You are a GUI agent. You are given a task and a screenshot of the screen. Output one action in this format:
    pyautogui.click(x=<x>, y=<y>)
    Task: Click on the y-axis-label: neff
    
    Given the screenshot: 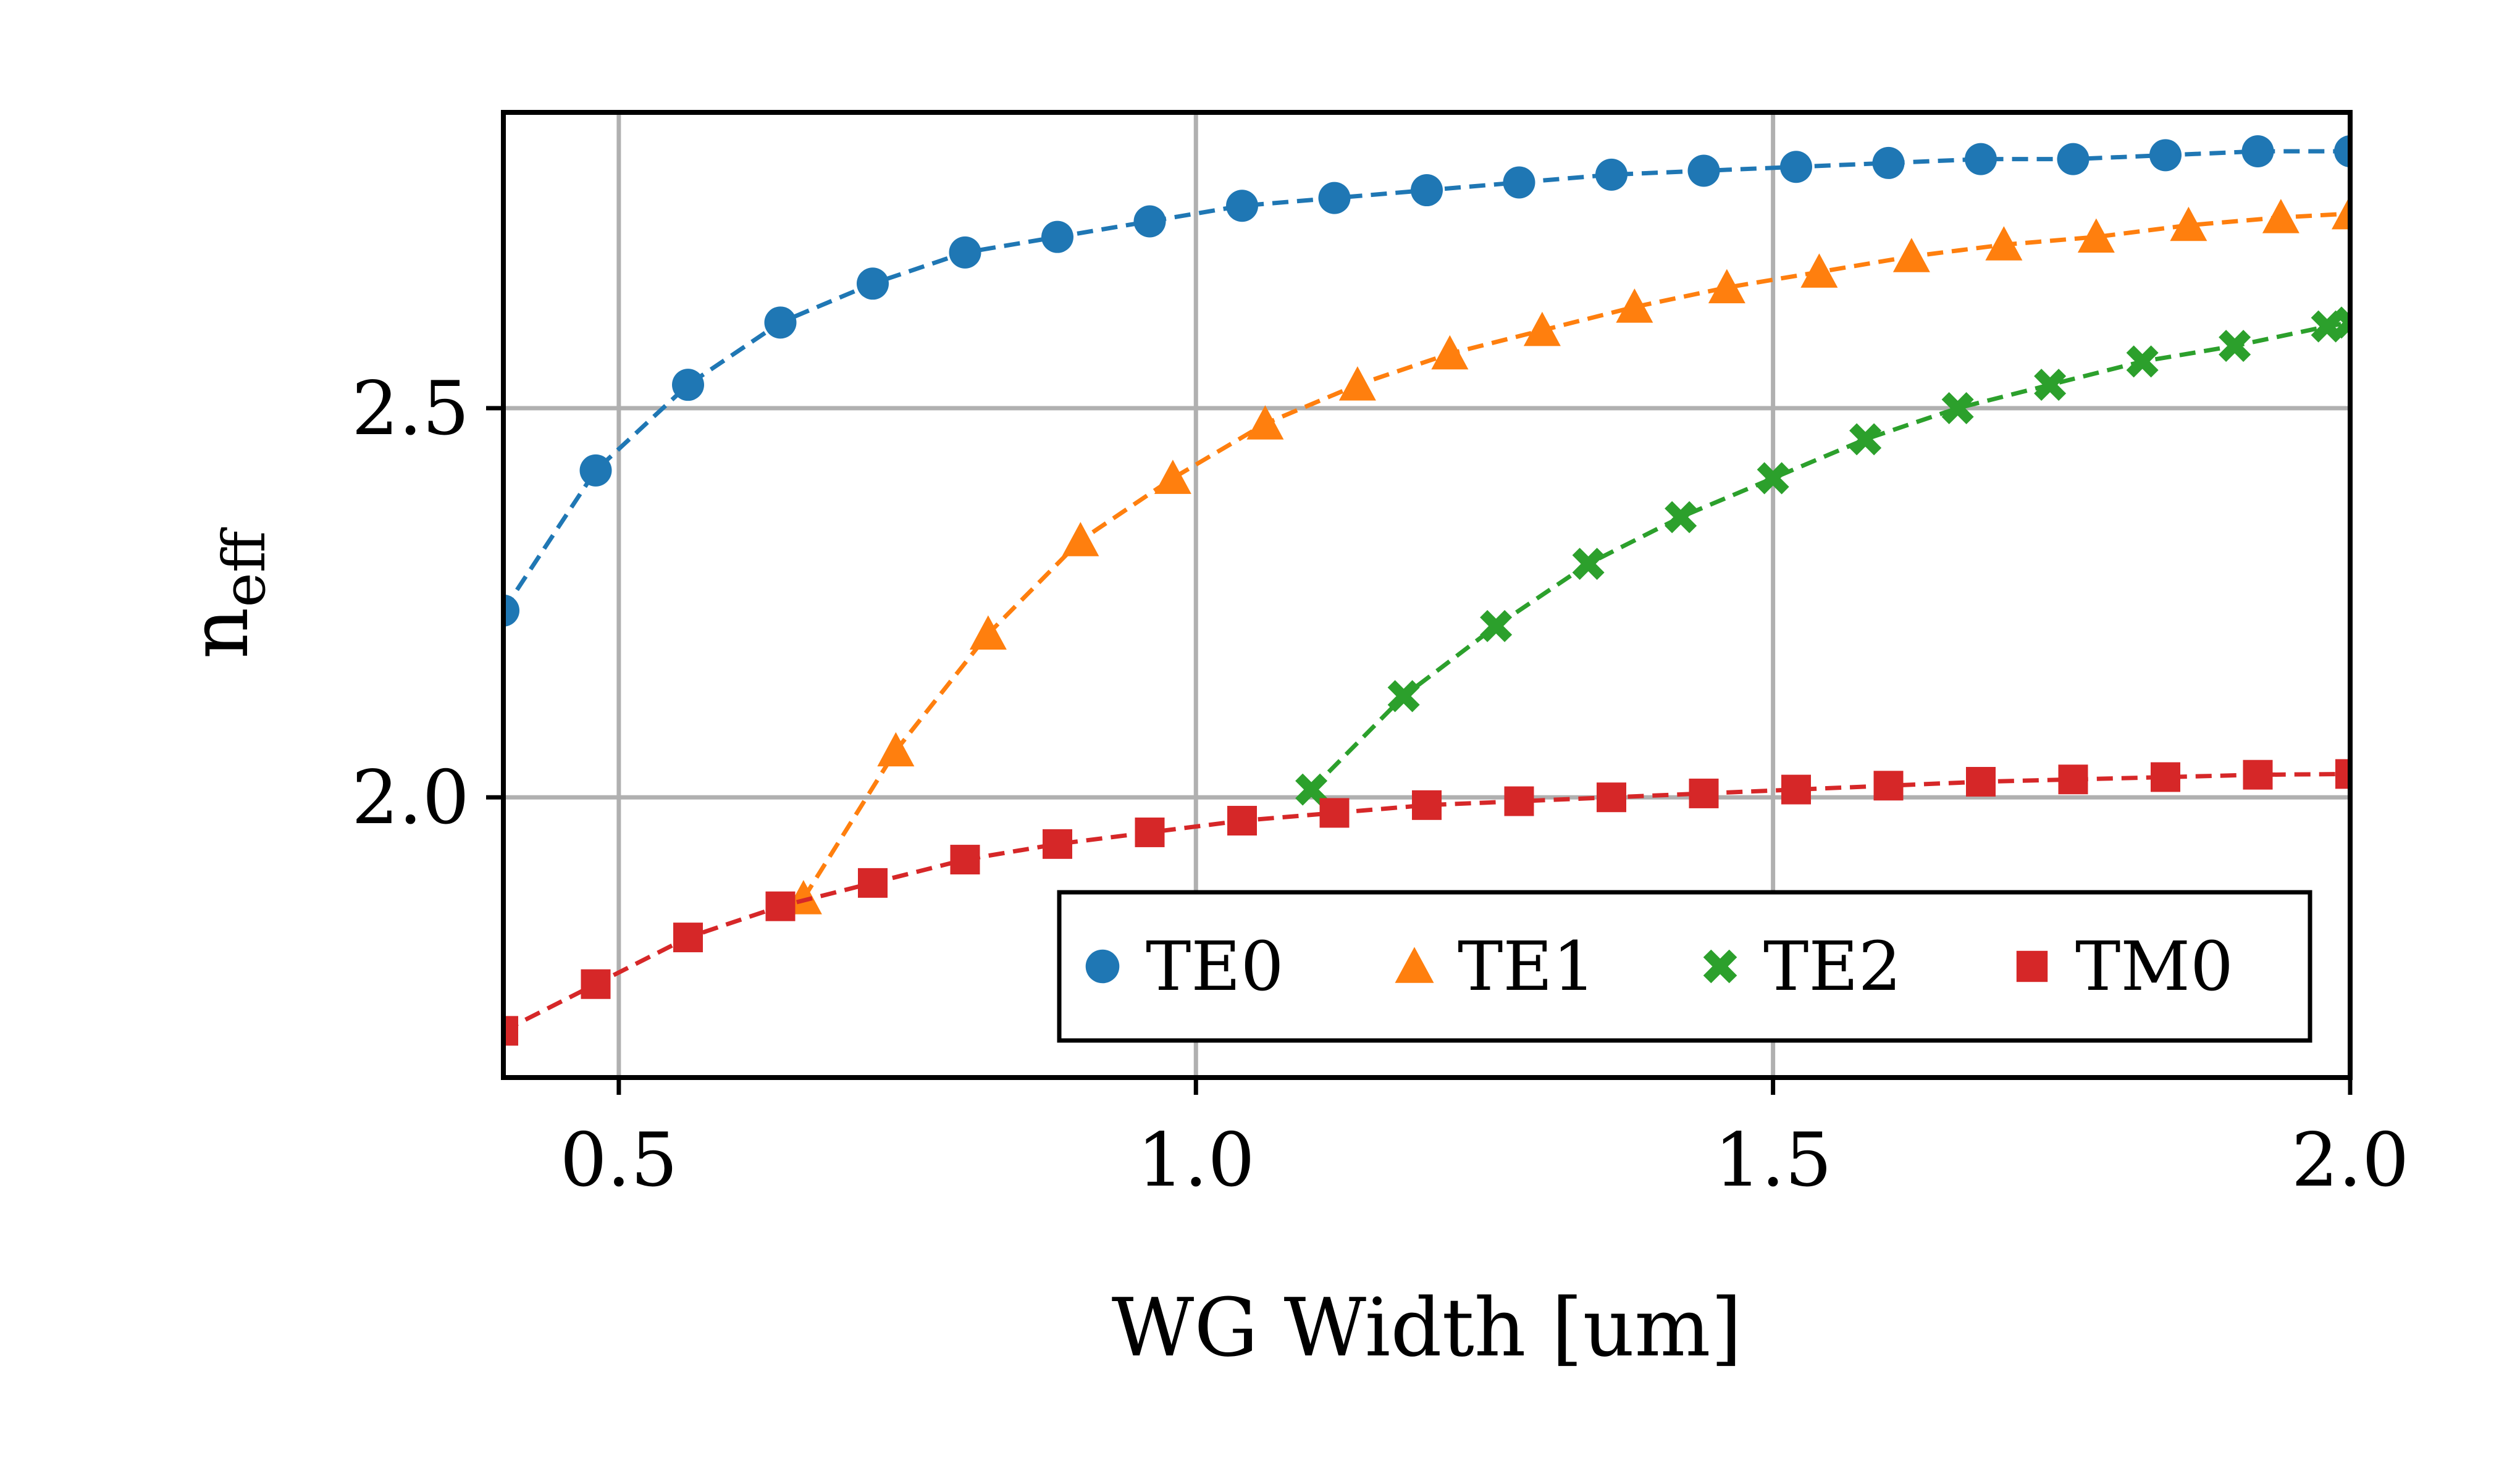 What is the action you would take?
    pyautogui.click(x=225, y=593)
    